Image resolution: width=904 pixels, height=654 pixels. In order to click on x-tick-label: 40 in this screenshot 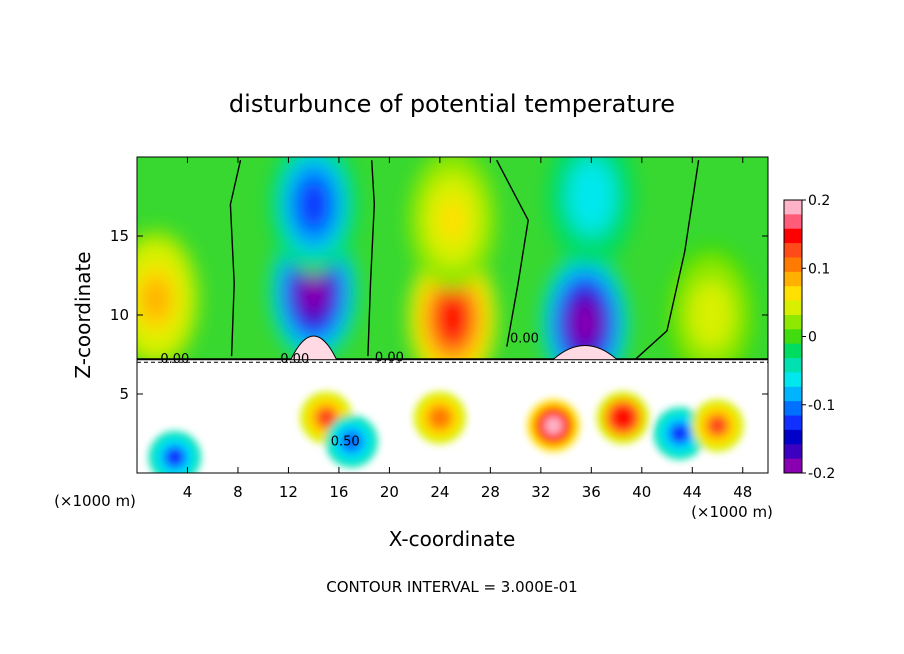, I will do `click(641, 492)`.